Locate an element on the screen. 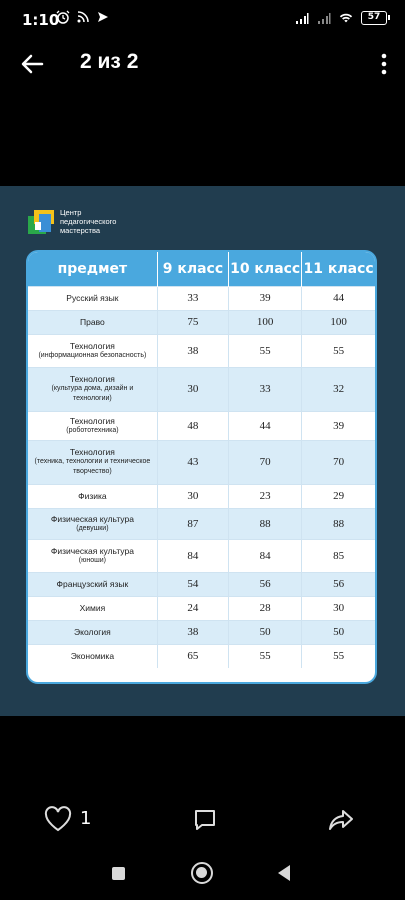  header-grade-9: 9 класс is located at coordinates (192, 269).